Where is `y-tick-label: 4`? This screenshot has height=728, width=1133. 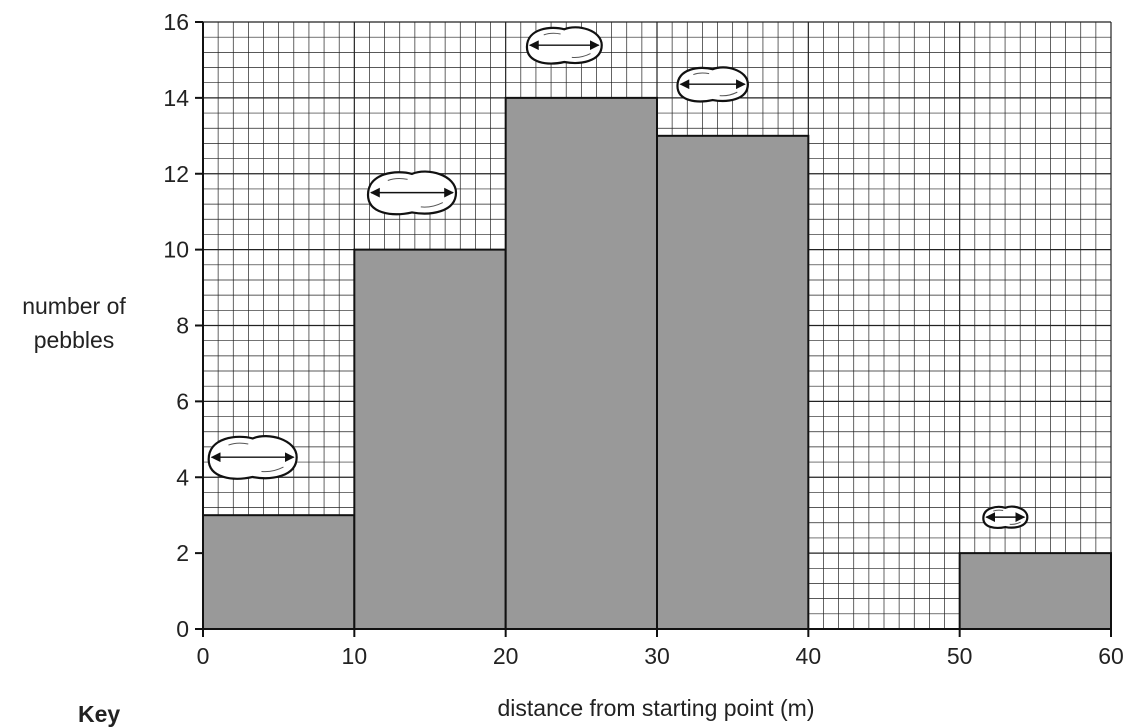 y-tick-label: 4 is located at coordinates (182, 477).